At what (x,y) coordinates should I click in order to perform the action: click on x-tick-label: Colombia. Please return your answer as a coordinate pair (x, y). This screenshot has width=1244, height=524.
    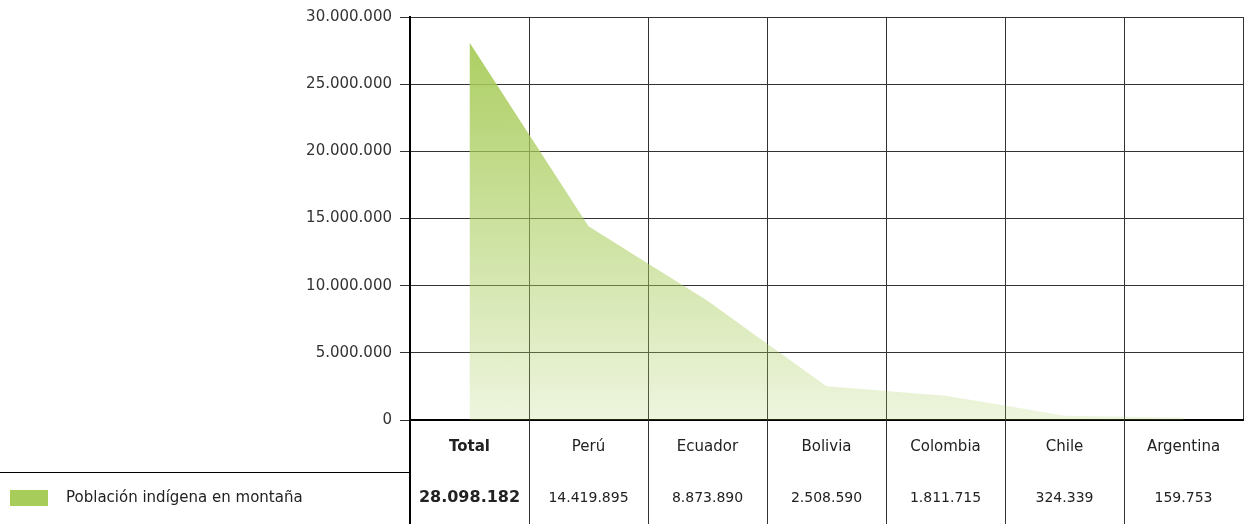
    Looking at the image, I should click on (945, 445).